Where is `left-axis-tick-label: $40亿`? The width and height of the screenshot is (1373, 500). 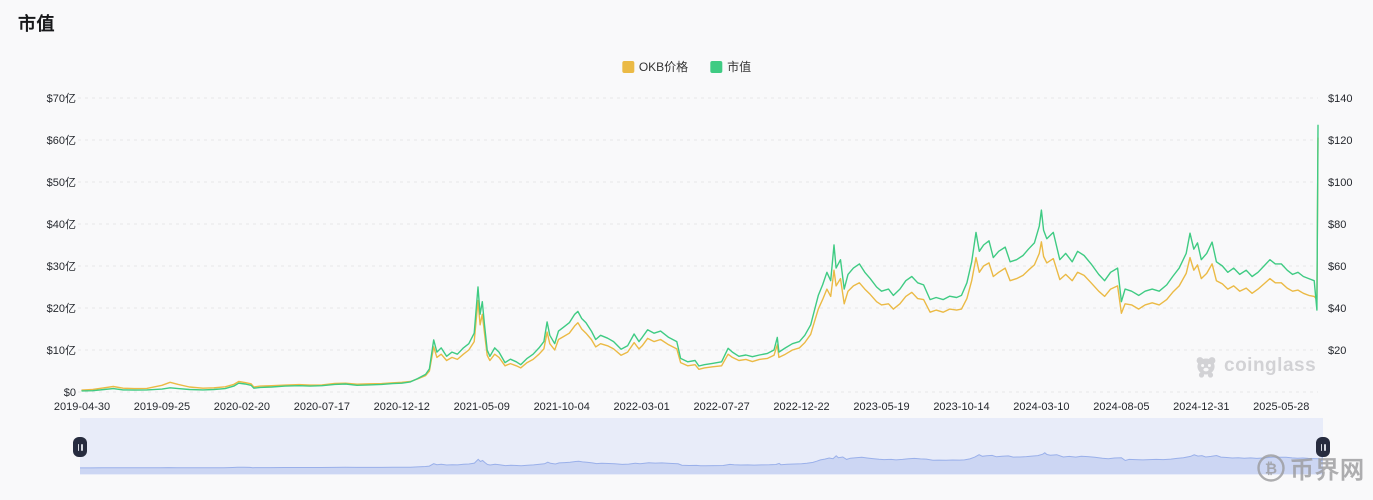
left-axis-tick-label: $40亿 is located at coordinates (61, 224).